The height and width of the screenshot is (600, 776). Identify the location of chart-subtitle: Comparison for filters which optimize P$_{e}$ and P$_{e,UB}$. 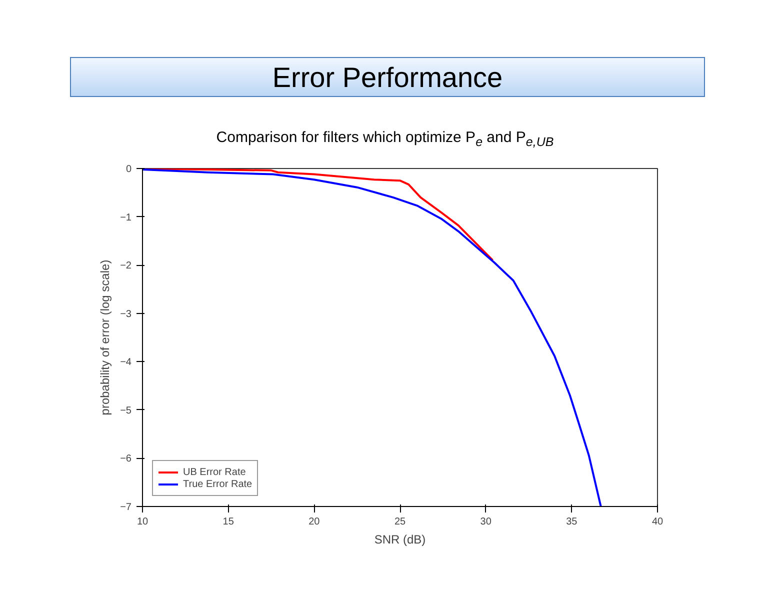
(385, 139).